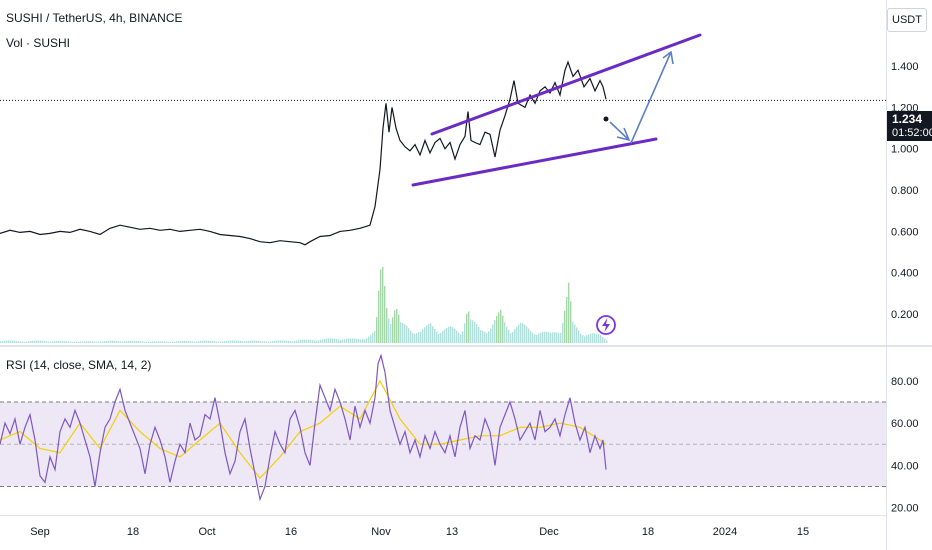  I want to click on currency-selector-button: USDT, so click(907, 20).